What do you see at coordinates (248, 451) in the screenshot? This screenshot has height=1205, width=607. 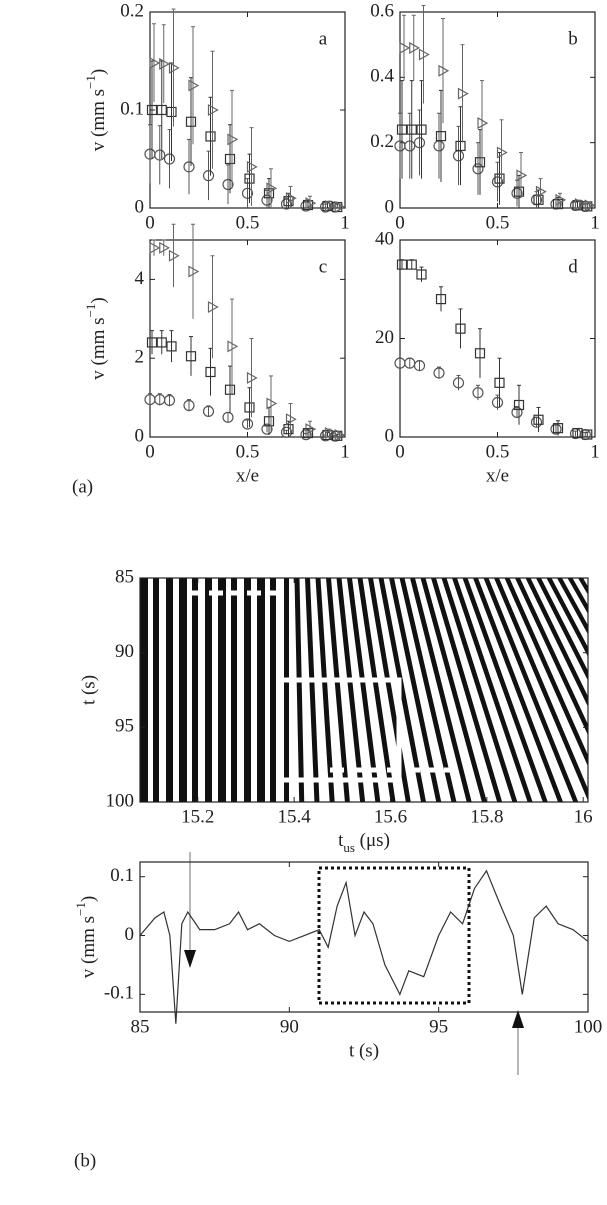 I see `x-tick-label: 0.5` at bounding box center [248, 451].